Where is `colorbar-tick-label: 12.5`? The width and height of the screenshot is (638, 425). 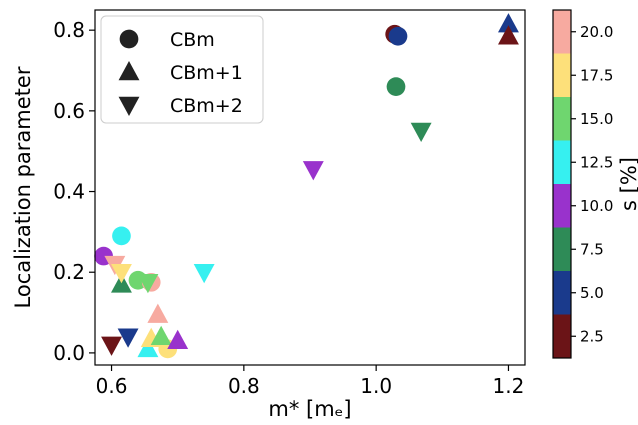 colorbar-tick-label: 12.5 is located at coordinates (596, 162).